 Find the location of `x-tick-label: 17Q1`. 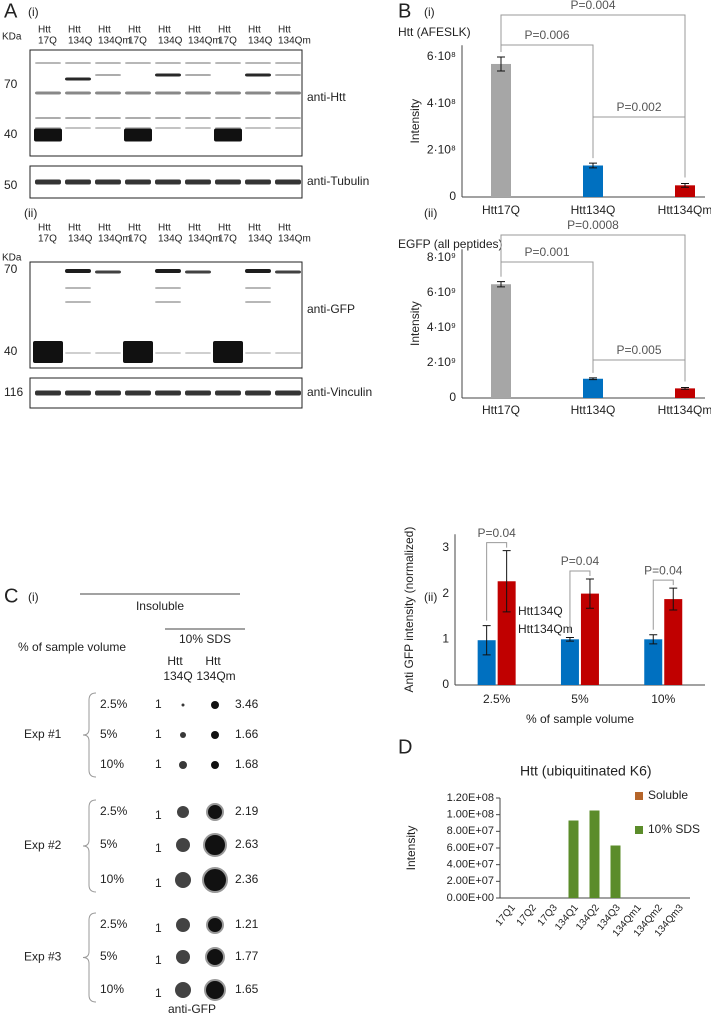

x-tick-label: 17Q1 is located at coordinates (506, 915).